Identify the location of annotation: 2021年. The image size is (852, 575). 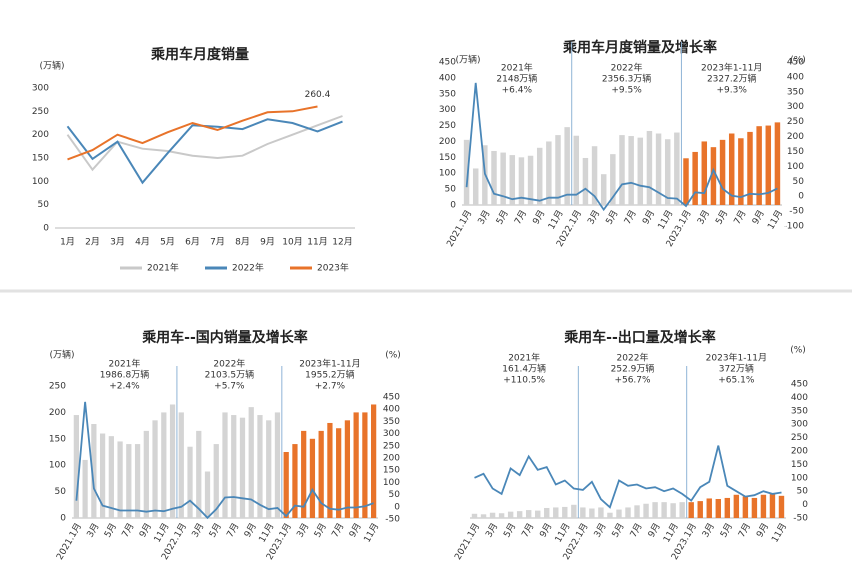
(524, 358).